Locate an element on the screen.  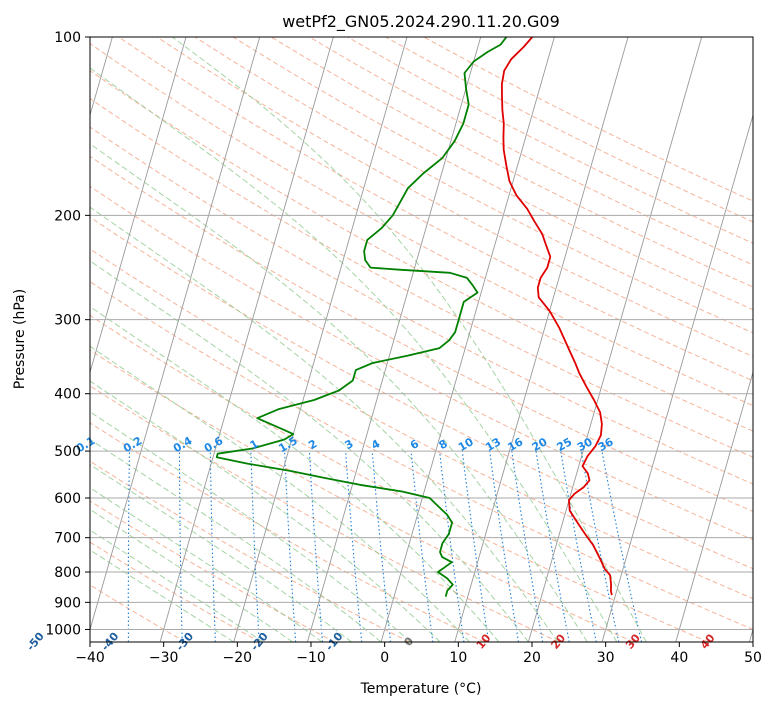
chart-title: wetPf2_GN05.2024.290.11.20.G09 is located at coordinates (421, 22).